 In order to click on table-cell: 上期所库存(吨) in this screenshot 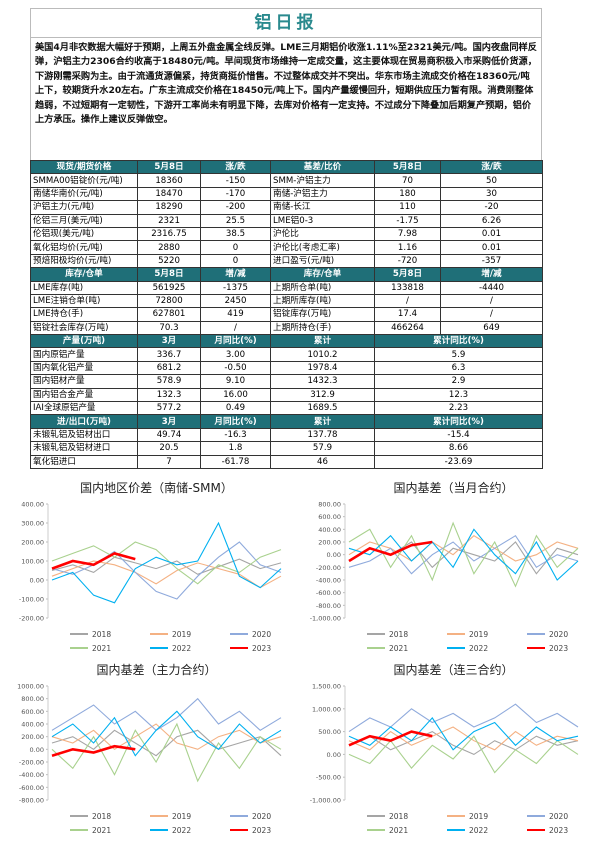, I will do `click(322, 301)`.